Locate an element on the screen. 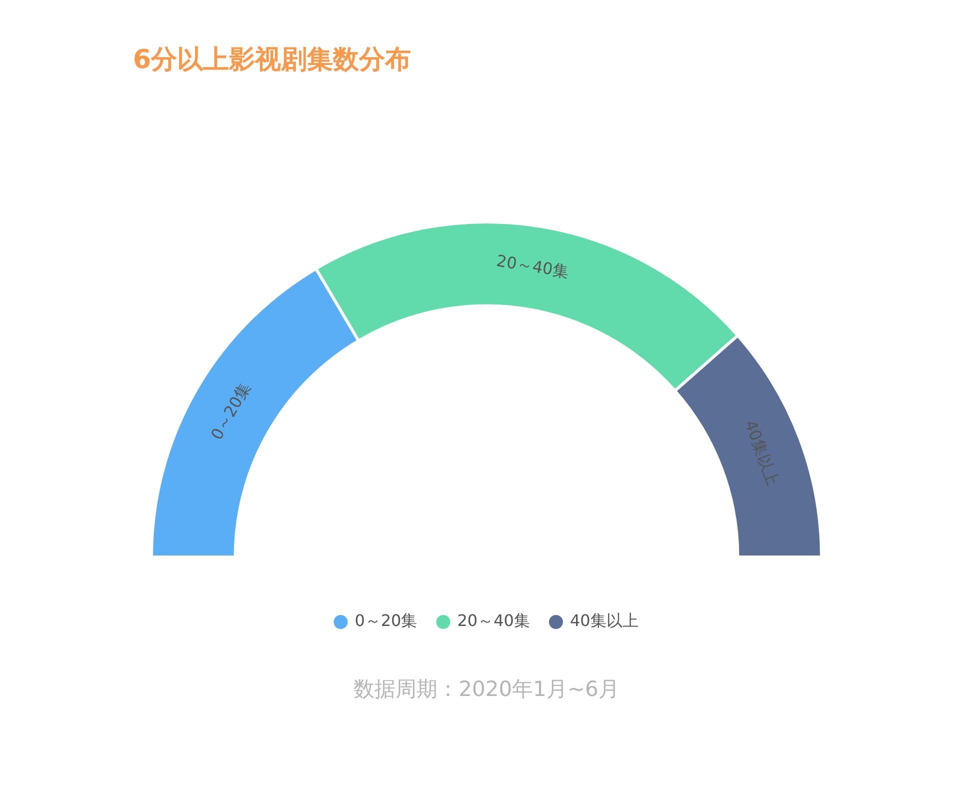 The height and width of the screenshot is (809, 973). slice-label: 40集以上 is located at coordinates (761, 453).